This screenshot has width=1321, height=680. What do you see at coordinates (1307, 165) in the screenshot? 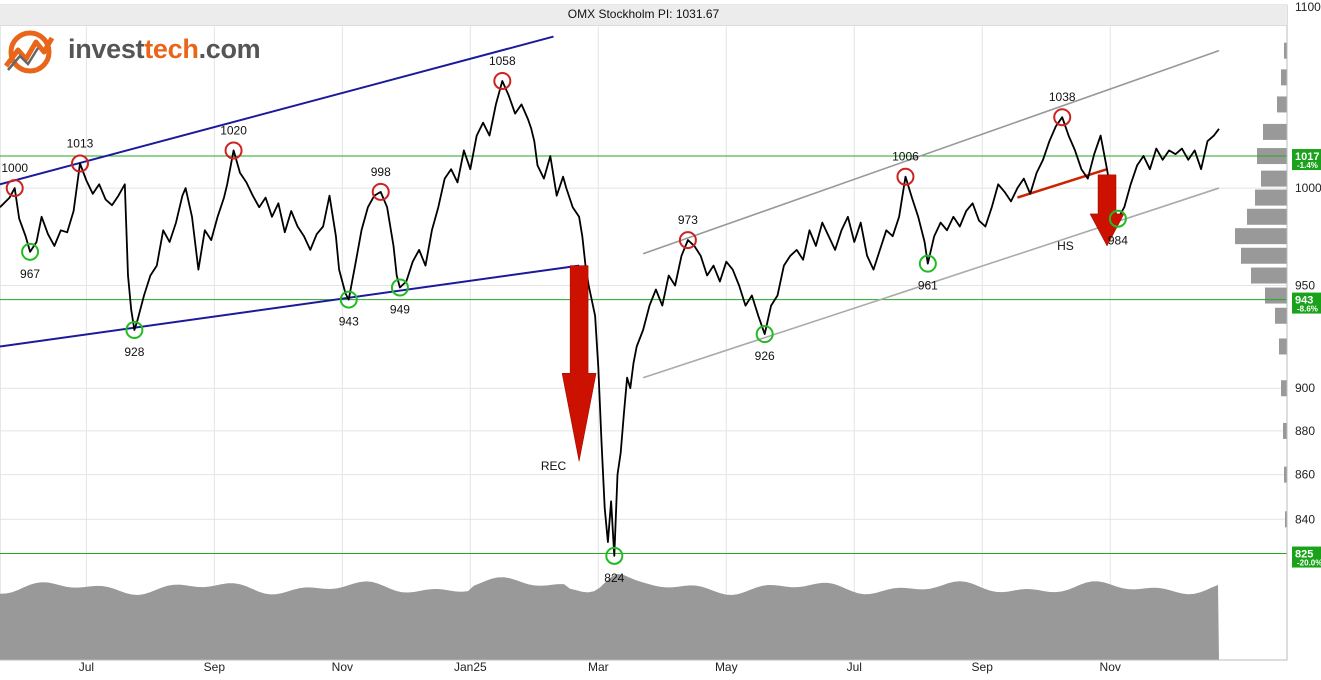
I see `support-pct-label: -1.4%` at bounding box center [1307, 165].